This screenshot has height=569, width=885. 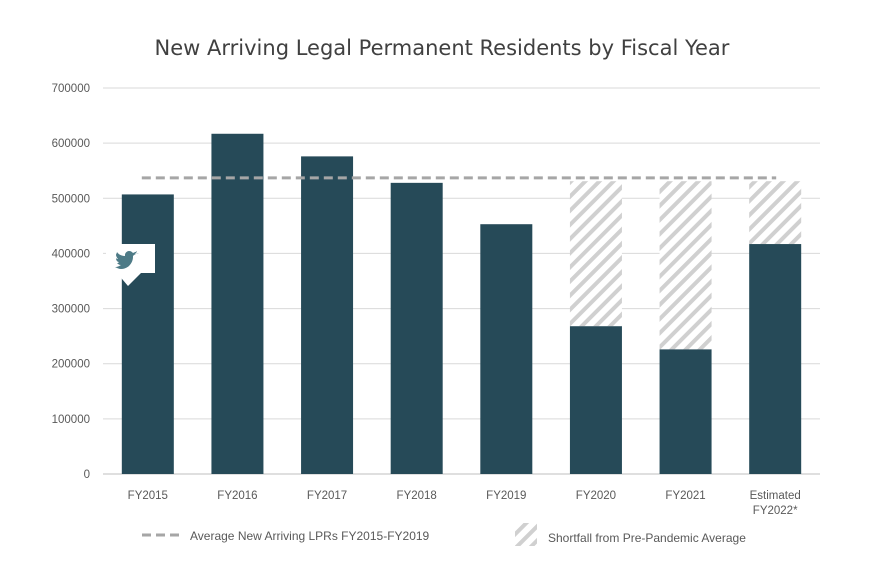 I want to click on x-tick-label: FY2021, so click(x=685, y=496).